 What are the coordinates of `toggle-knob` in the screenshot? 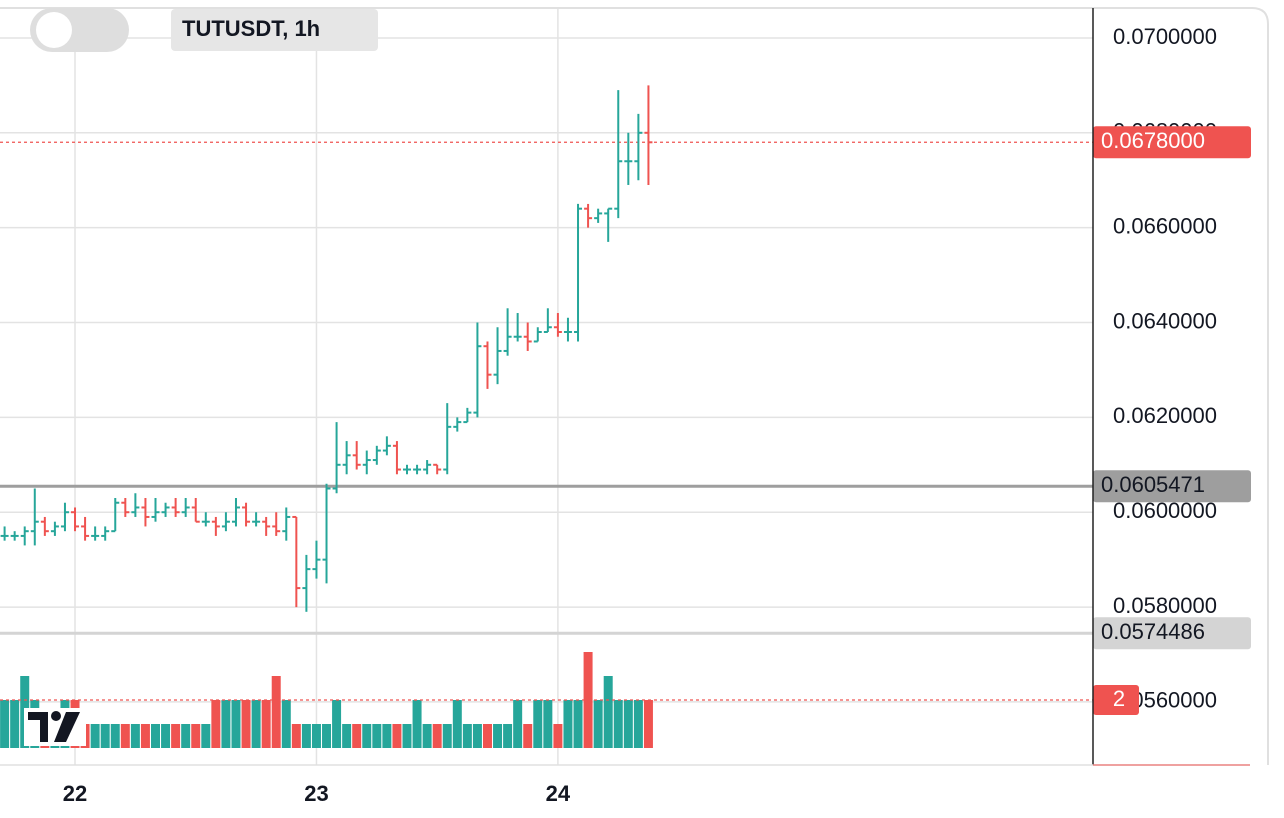 It's located at (54, 30).